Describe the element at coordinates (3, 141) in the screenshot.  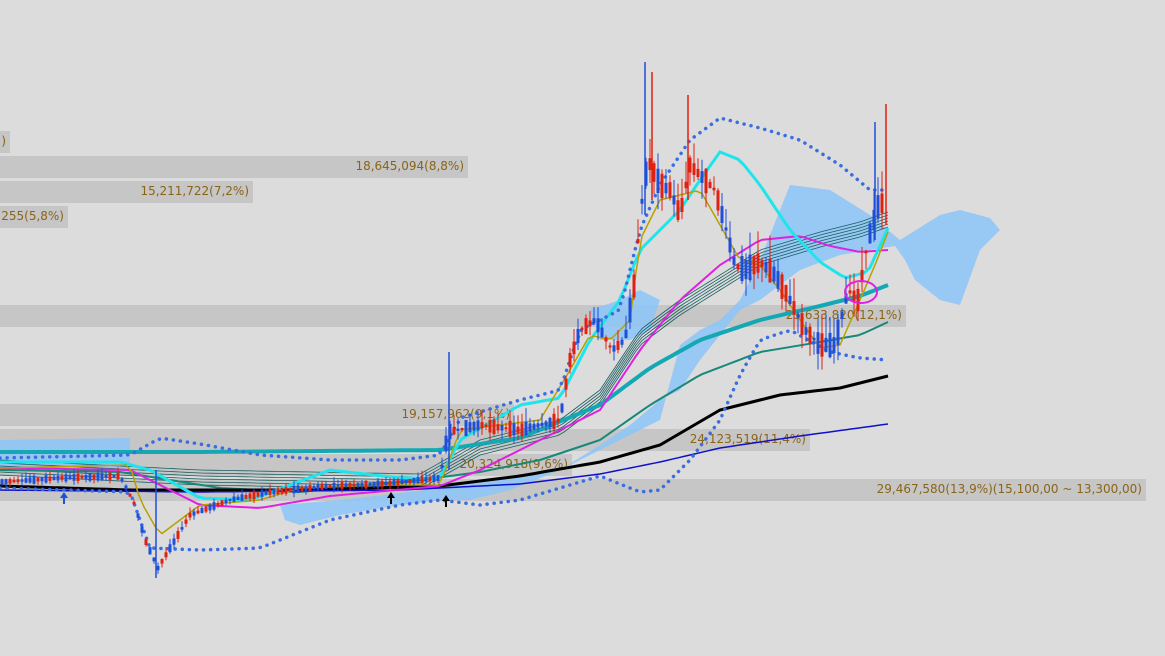
I see `volume-profile-label: …)` at that location.